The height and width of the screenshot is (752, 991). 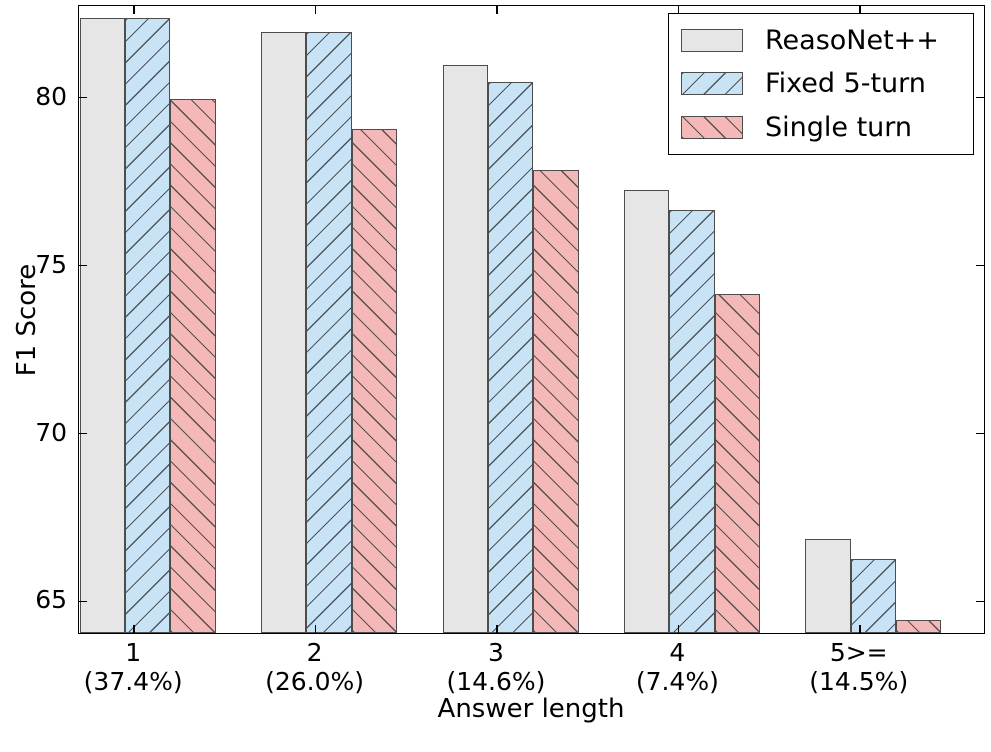 I want to click on y-tick-label: 80, so click(x=51, y=96).